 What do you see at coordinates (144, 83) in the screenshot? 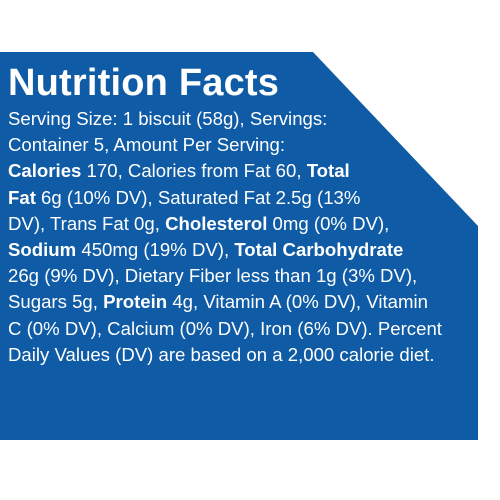
I see `nutrition-facts-title: Nutrition Facts` at bounding box center [144, 83].